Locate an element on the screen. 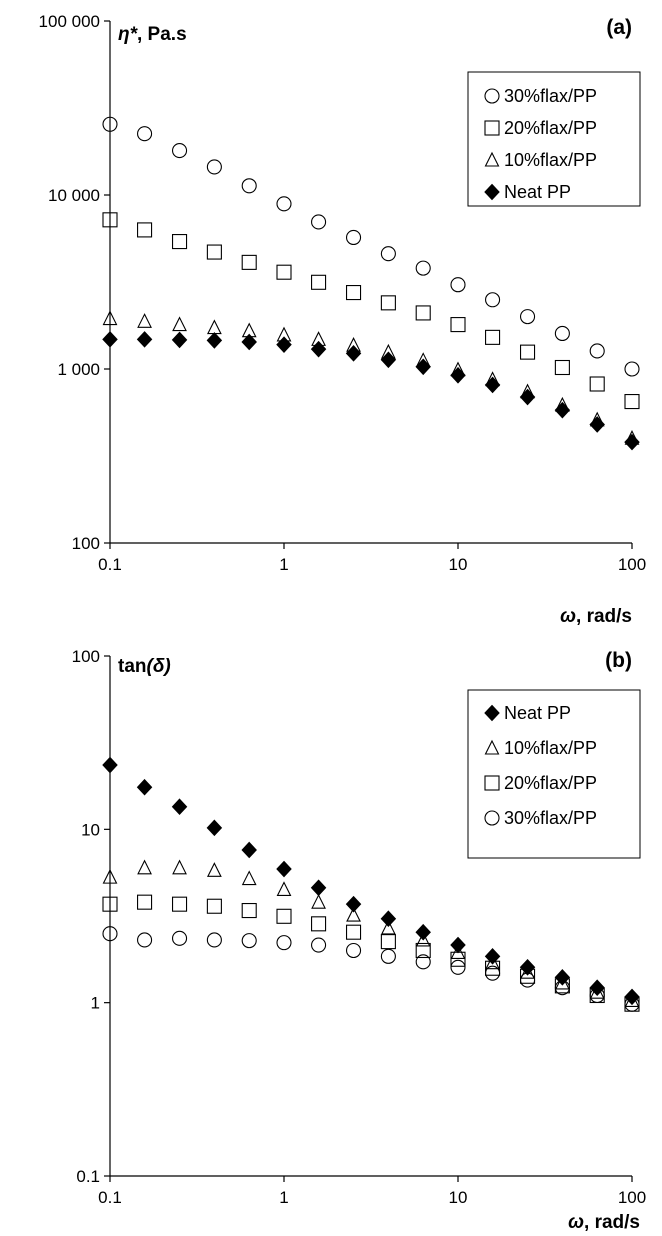  series-triangle-a is located at coordinates (371, 377).